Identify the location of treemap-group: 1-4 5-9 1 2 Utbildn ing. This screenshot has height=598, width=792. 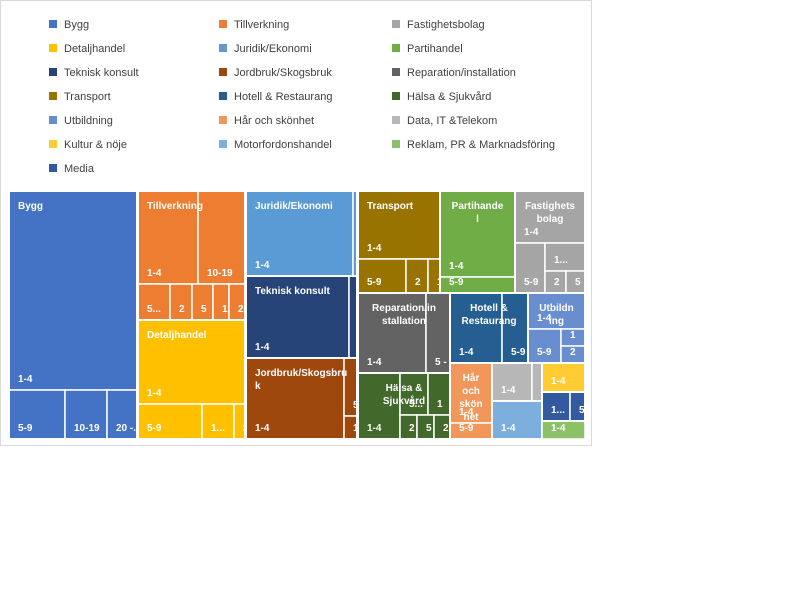
(556, 328).